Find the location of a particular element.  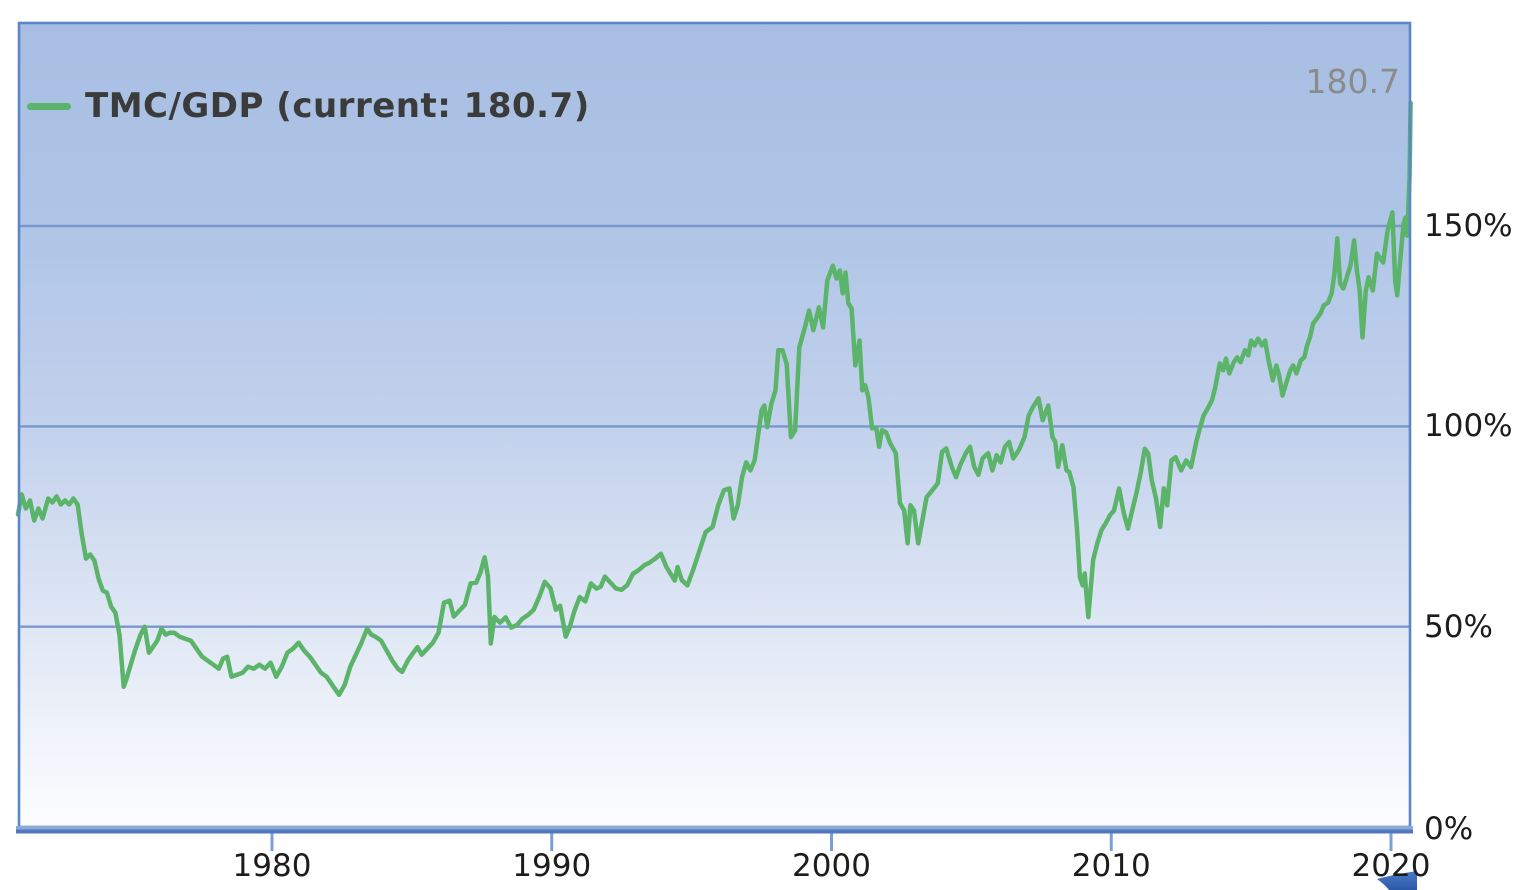

y-axis-label-0: 0% is located at coordinates (1449, 829).